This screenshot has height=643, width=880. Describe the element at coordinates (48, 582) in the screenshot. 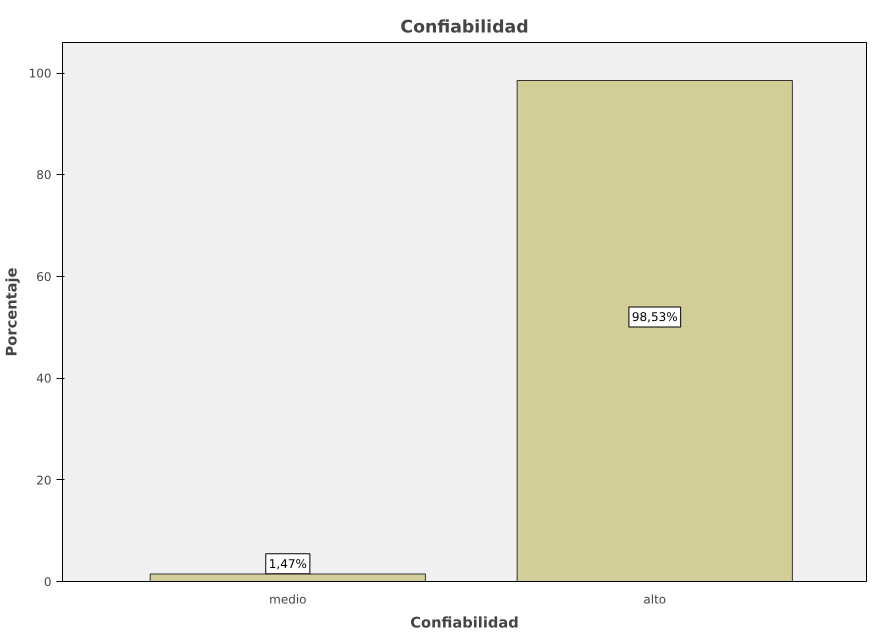

I see `y-tick-label: 0` at that location.